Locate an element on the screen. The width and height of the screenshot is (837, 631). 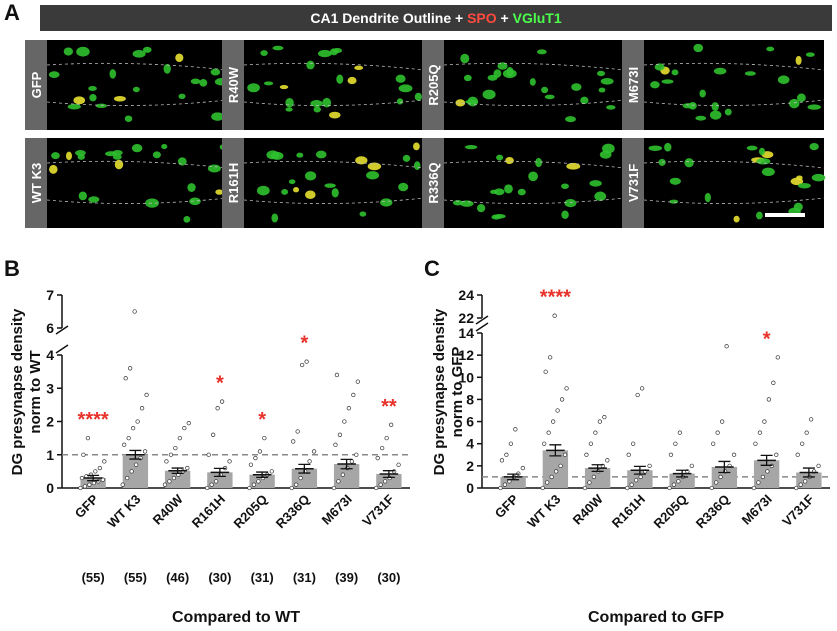
y-tick-label: 6 is located at coordinates (470, 422).